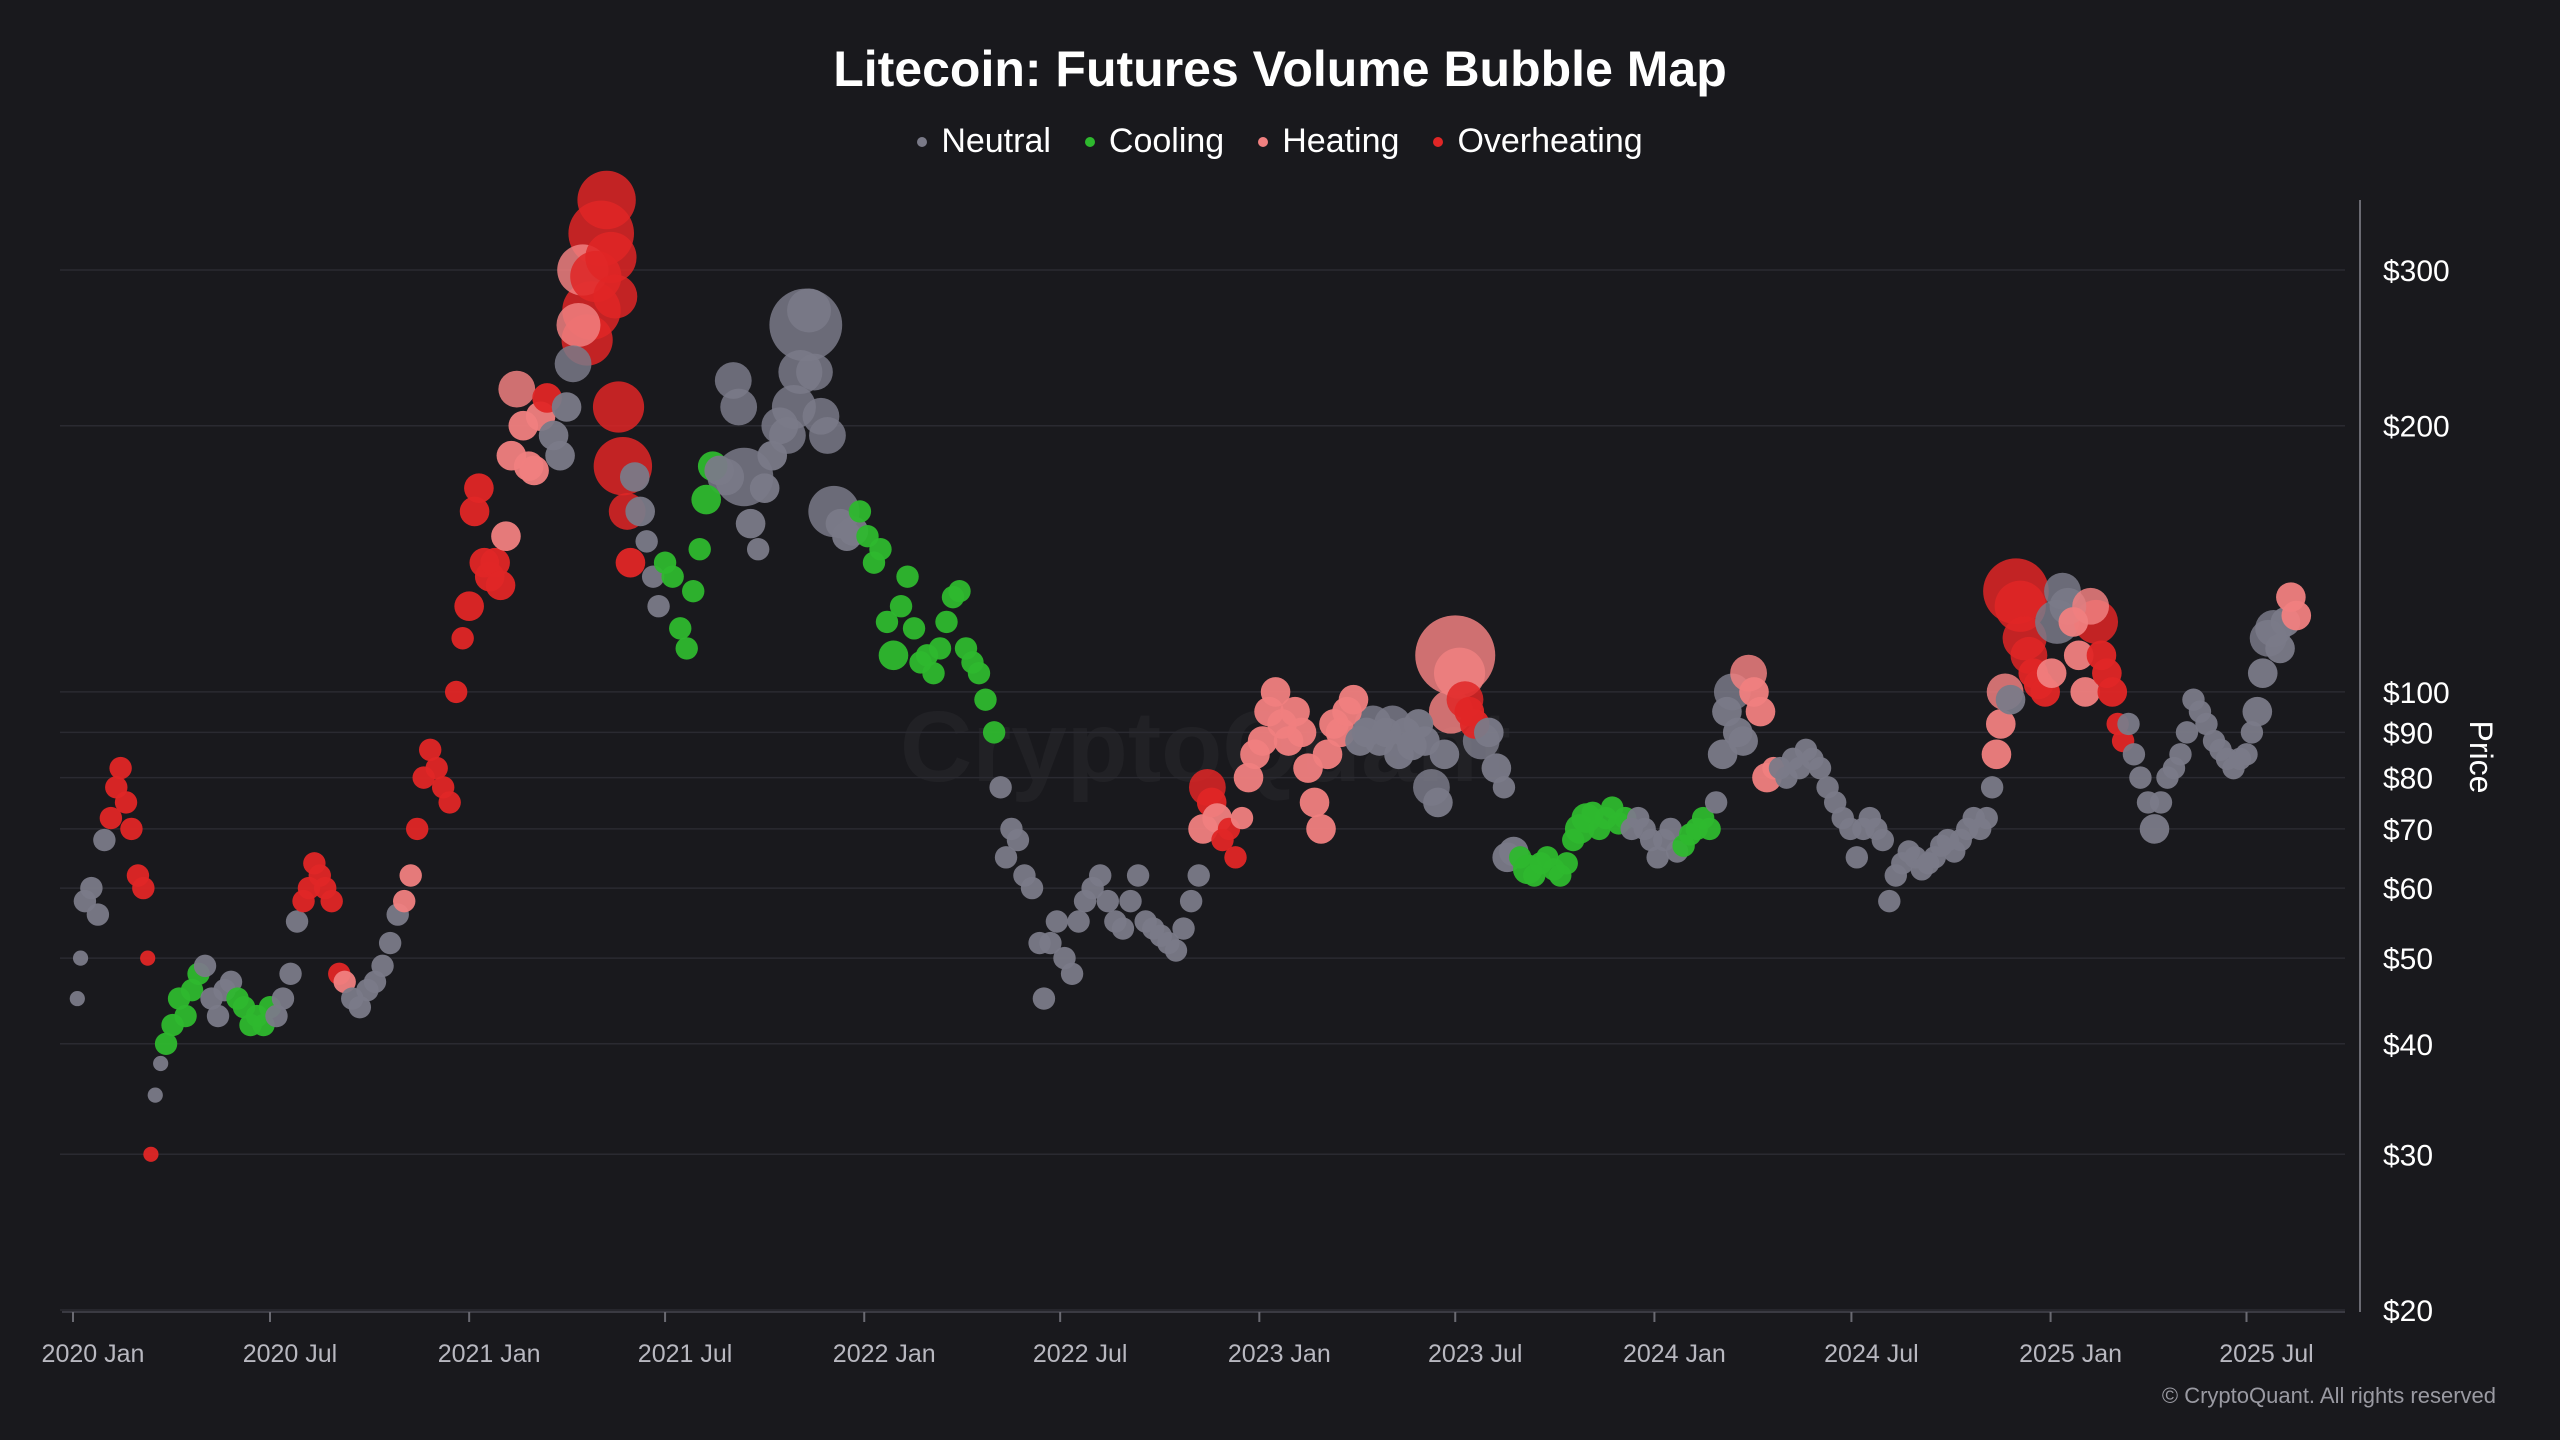 The image size is (2560, 1440). I want to click on legend-item-heating: Heating, so click(1328, 141).